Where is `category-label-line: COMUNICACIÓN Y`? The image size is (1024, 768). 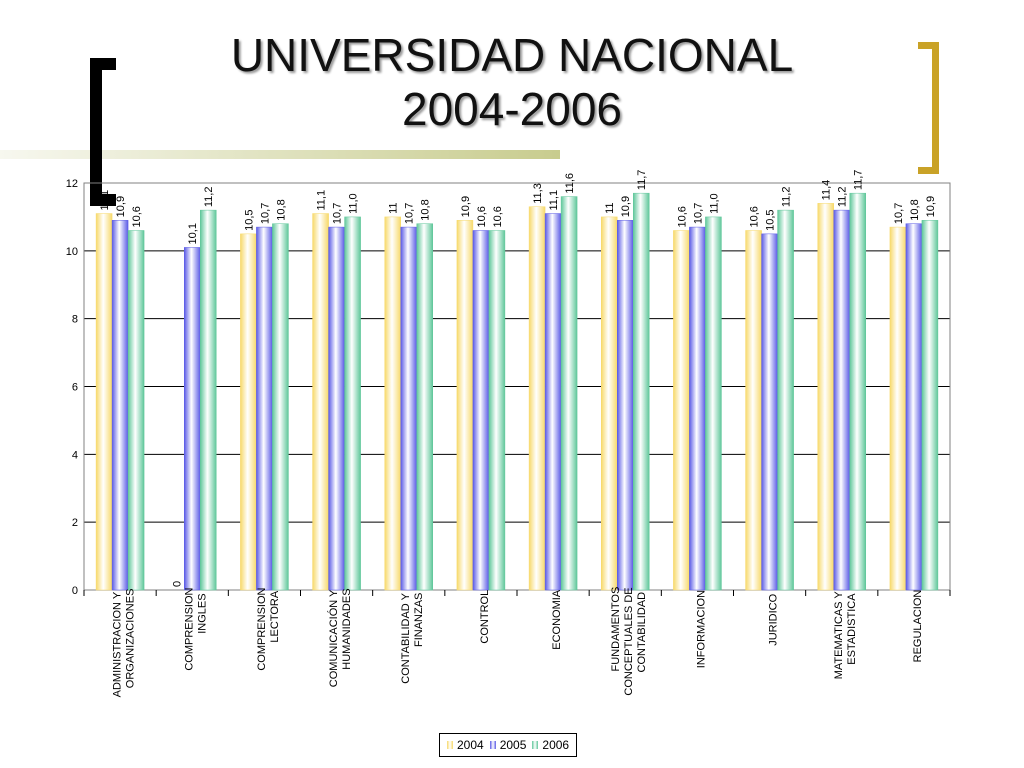
category-label-line: COMUNICACIÓN Y is located at coordinates (333, 638).